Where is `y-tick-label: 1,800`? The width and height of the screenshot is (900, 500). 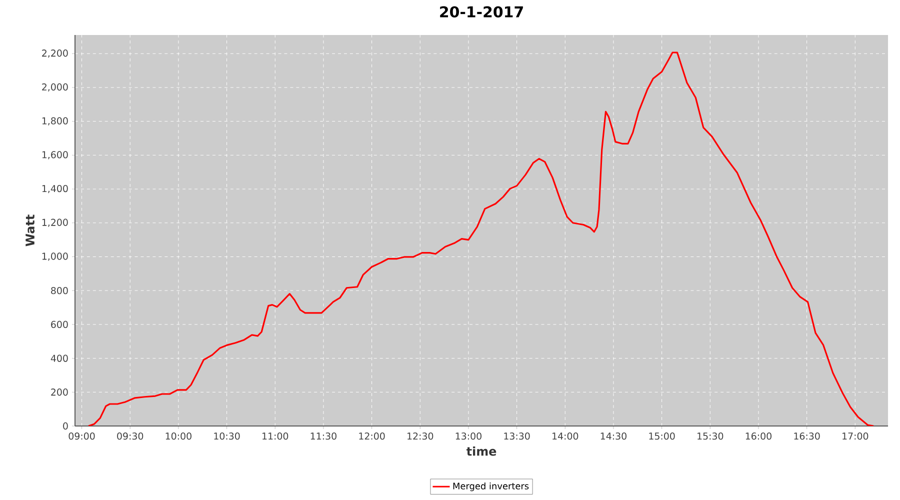 y-tick-label: 1,800 is located at coordinates (55, 121).